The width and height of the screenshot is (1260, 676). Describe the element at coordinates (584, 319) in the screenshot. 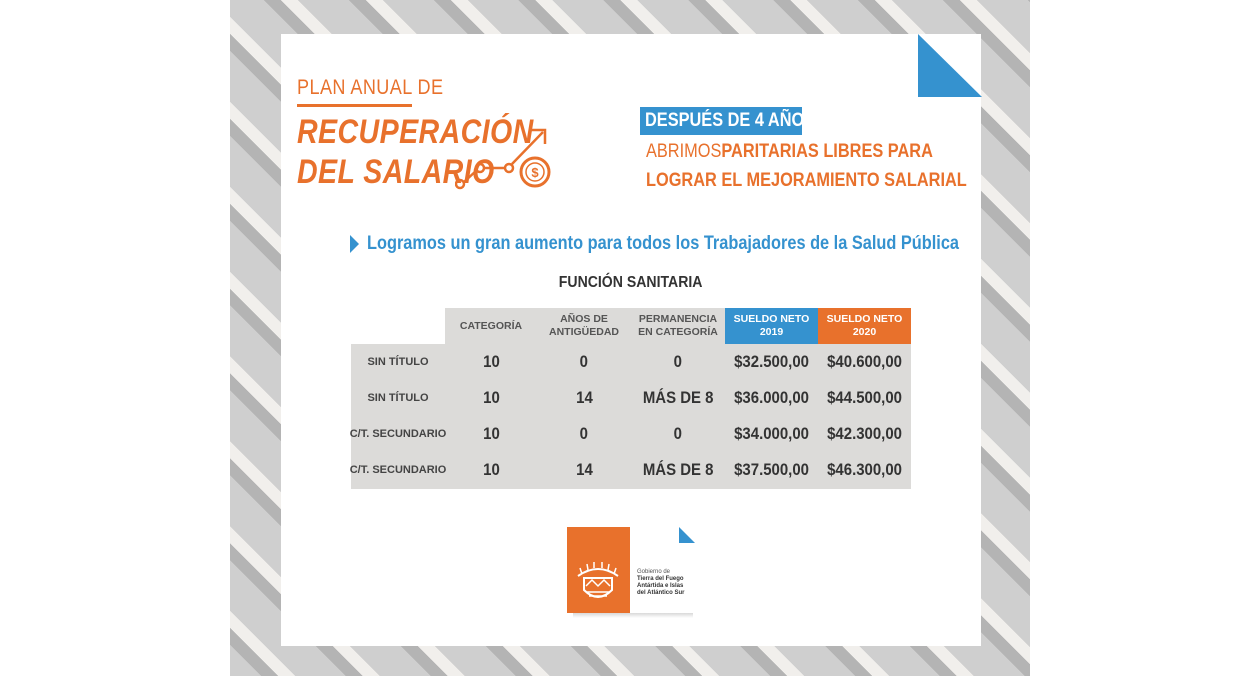

I see `header-anios-line1: AÑOS DE` at that location.